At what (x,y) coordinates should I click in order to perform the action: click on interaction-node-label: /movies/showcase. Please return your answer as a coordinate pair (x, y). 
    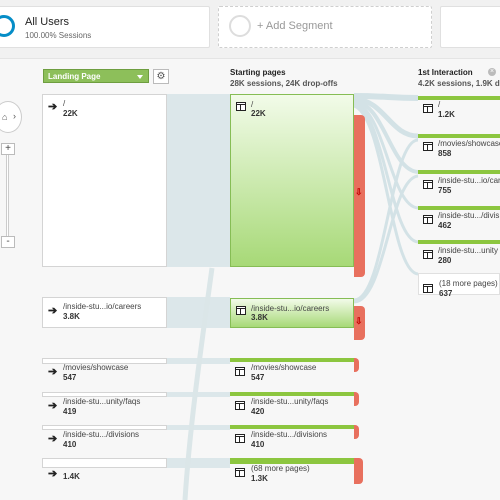
    Looking at the image, I should click on (469, 143).